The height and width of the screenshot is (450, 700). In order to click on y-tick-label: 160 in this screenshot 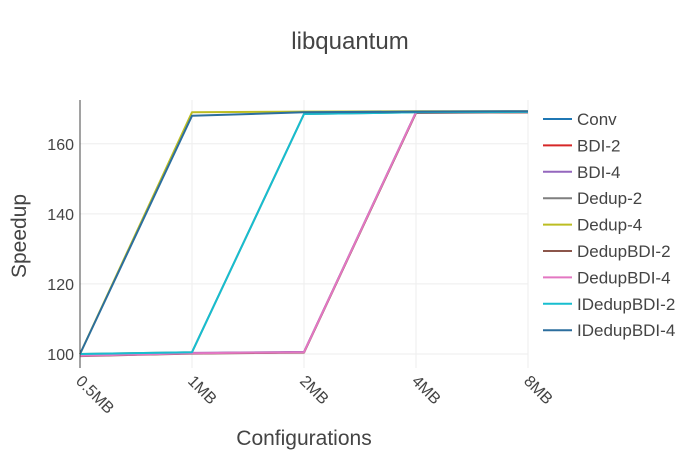, I will do `click(60, 145)`.